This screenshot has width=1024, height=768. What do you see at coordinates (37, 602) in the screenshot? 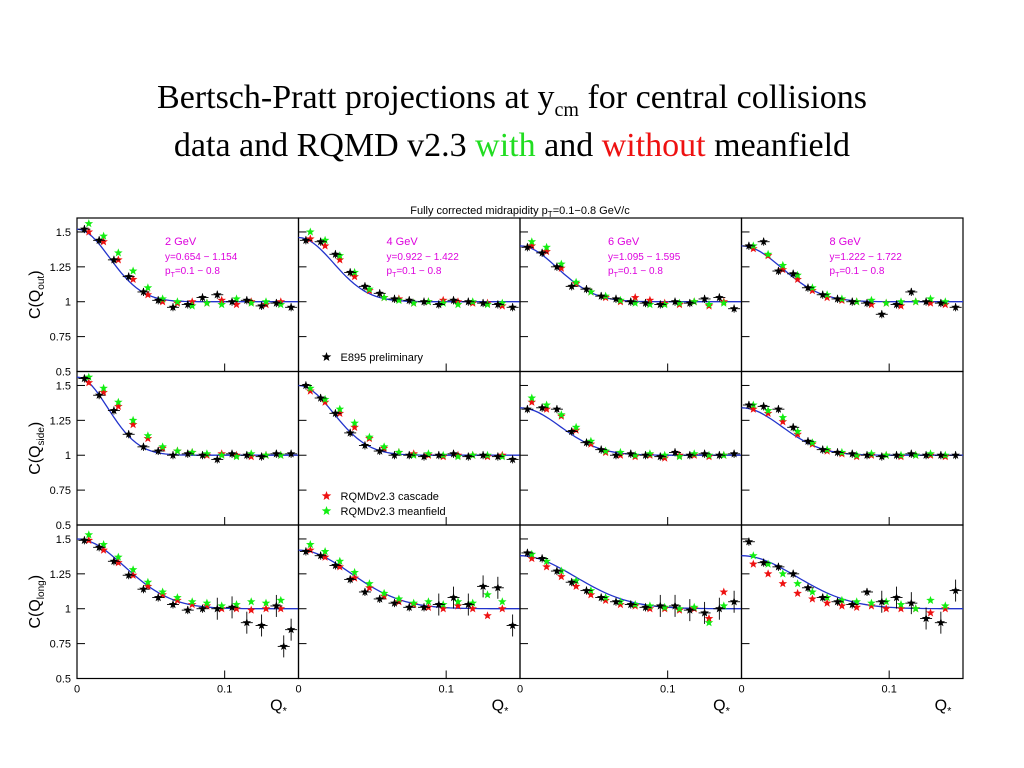
I see `y-axis-label: C(Qlong)` at bounding box center [37, 602].